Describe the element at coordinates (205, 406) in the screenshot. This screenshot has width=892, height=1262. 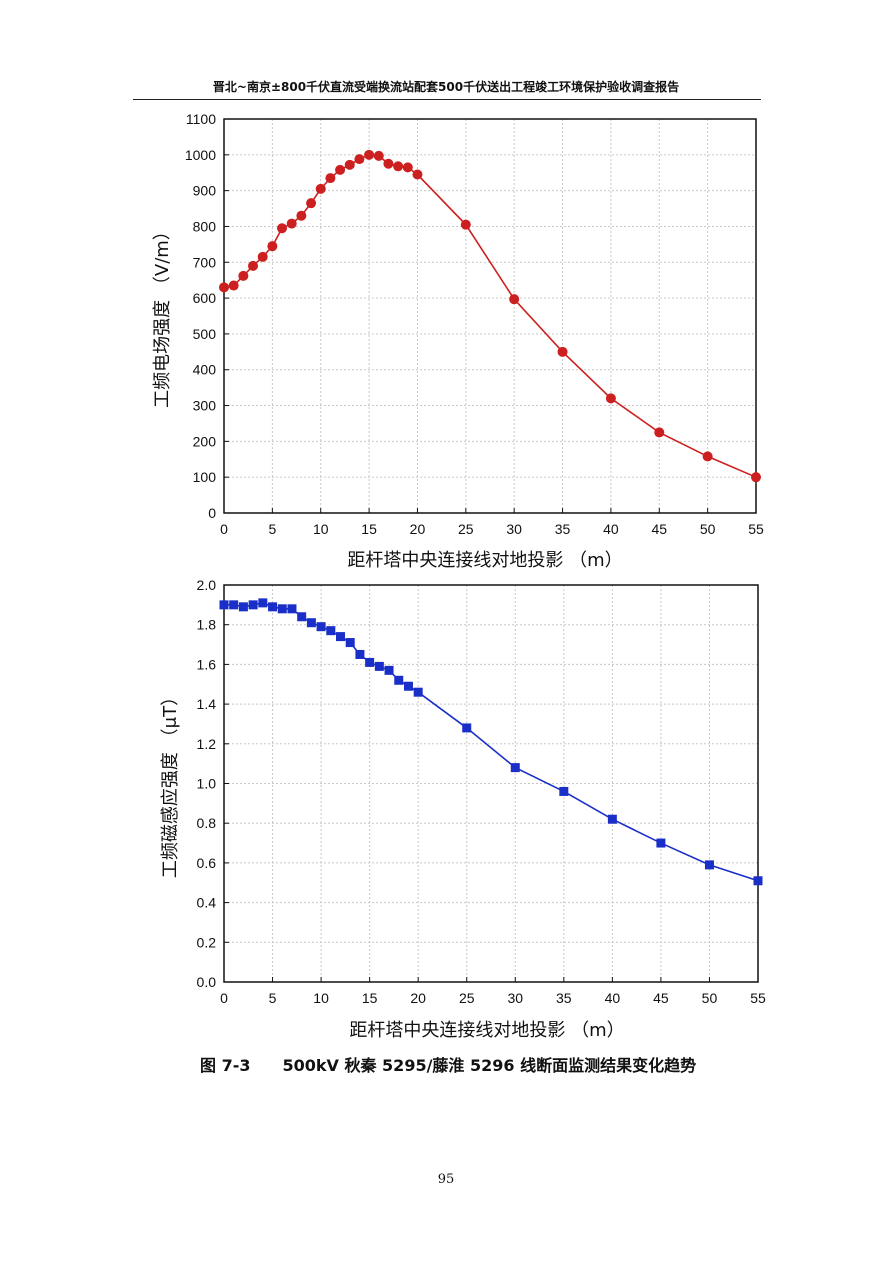
I see `y-tick-label: 300` at that location.